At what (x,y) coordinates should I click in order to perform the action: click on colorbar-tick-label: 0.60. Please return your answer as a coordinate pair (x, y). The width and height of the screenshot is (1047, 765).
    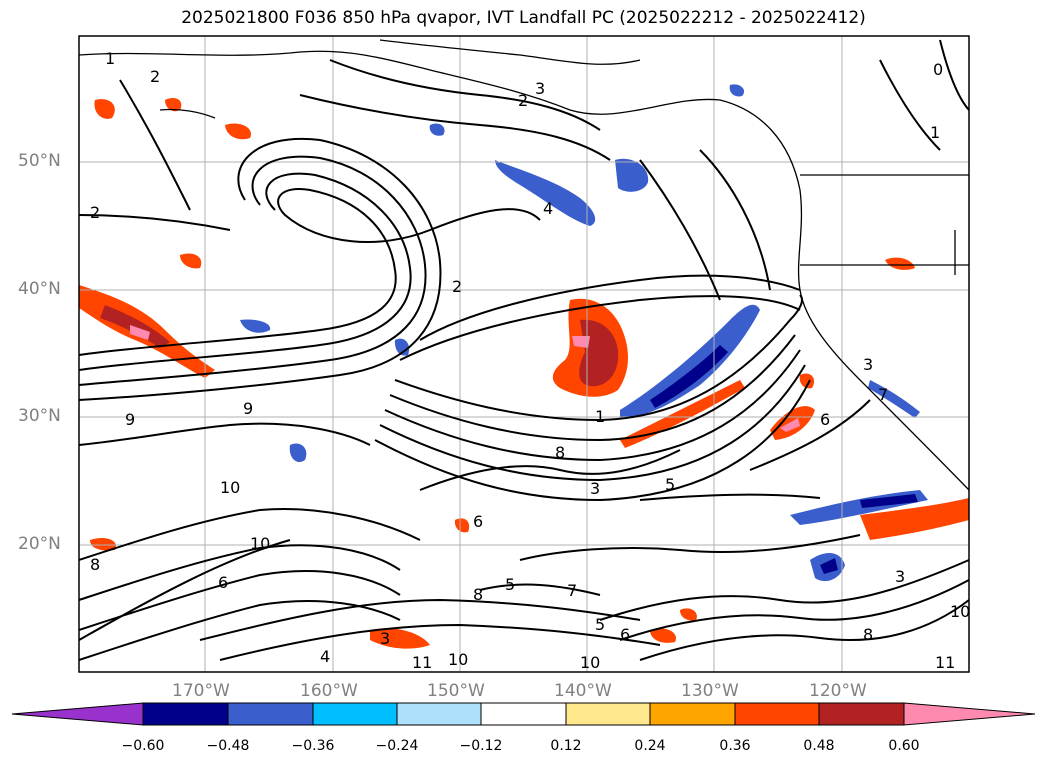
    Looking at the image, I should click on (904, 746).